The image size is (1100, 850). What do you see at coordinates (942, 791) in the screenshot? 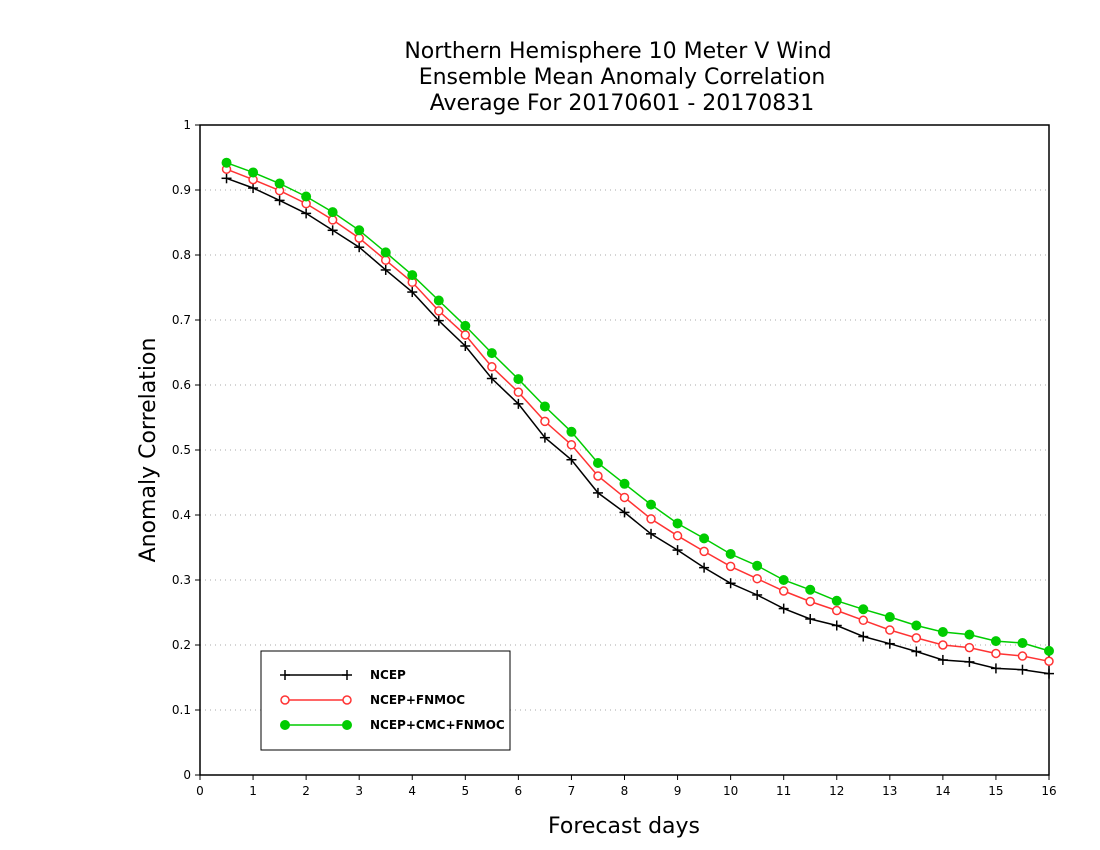
I see `x-tick-label-14: 14` at bounding box center [942, 791].